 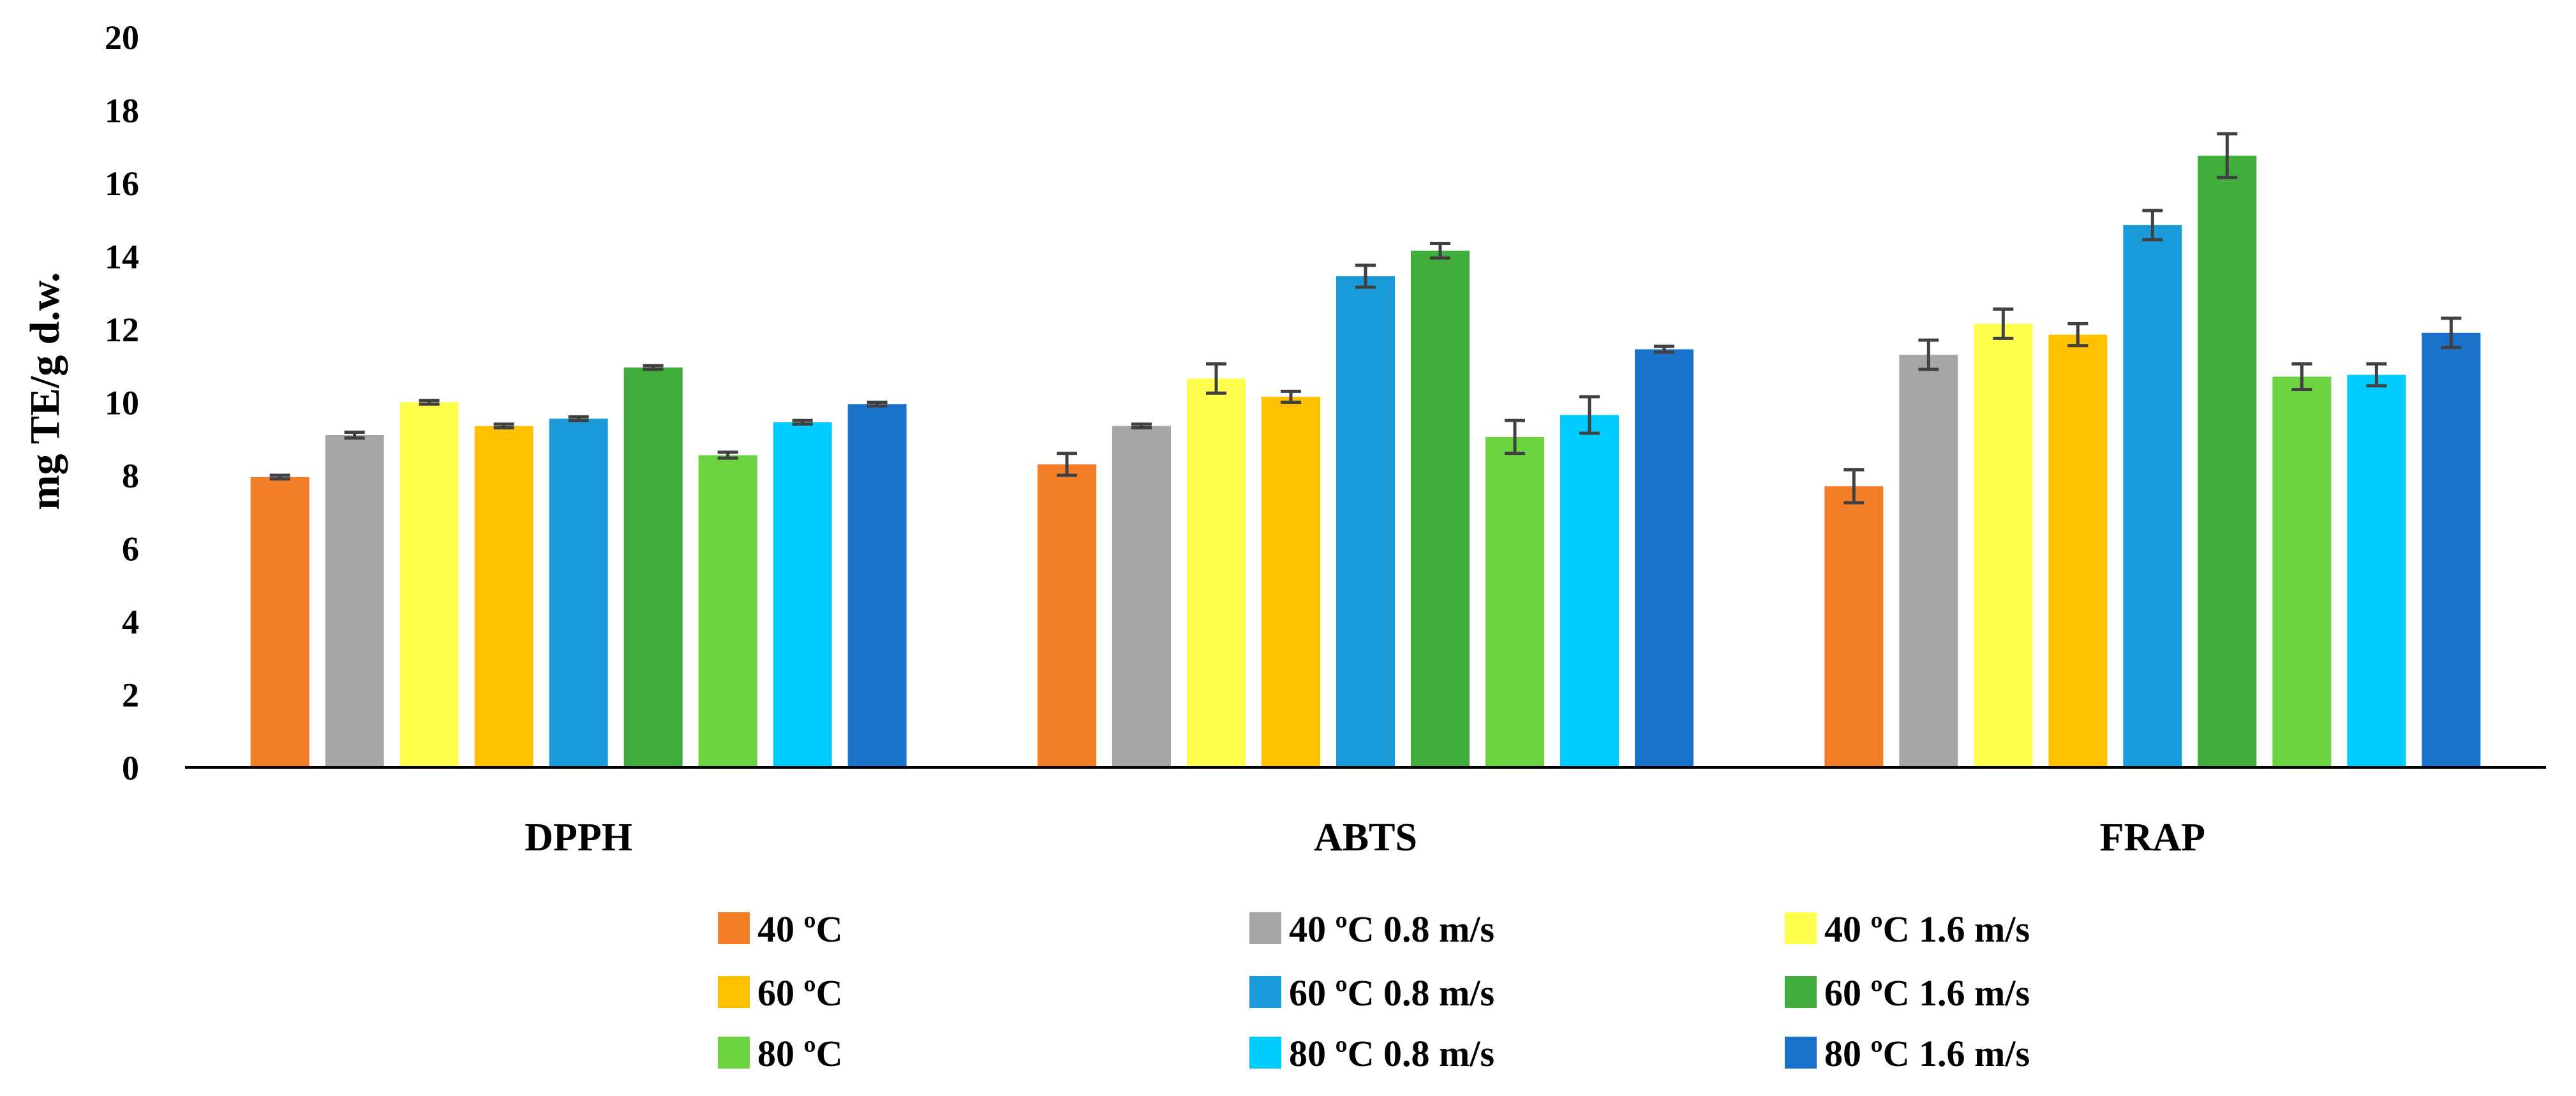 What do you see at coordinates (1391, 993) in the screenshot?
I see `legend-label: 60 ºC 0.8 m/s` at bounding box center [1391, 993].